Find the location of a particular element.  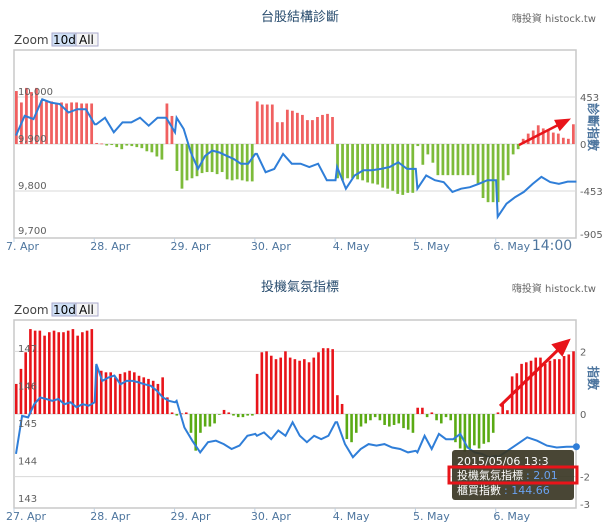

right-tick-label: -2 is located at coordinates (585, 478).